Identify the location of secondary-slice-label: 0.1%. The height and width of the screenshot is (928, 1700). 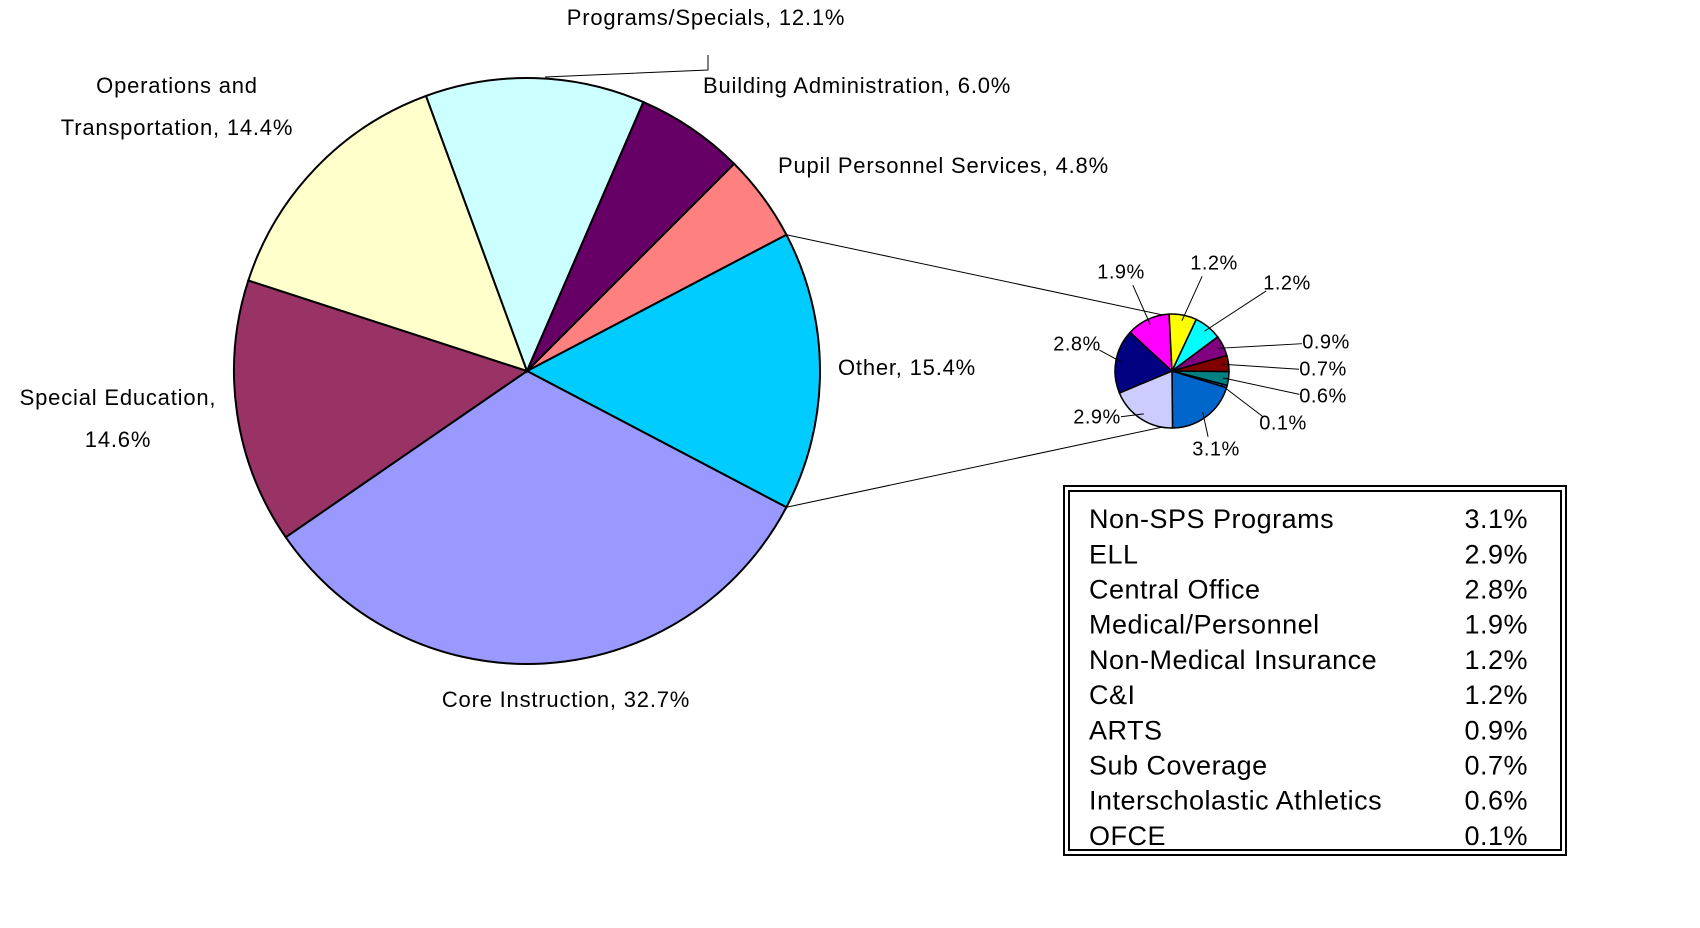
(1283, 423).